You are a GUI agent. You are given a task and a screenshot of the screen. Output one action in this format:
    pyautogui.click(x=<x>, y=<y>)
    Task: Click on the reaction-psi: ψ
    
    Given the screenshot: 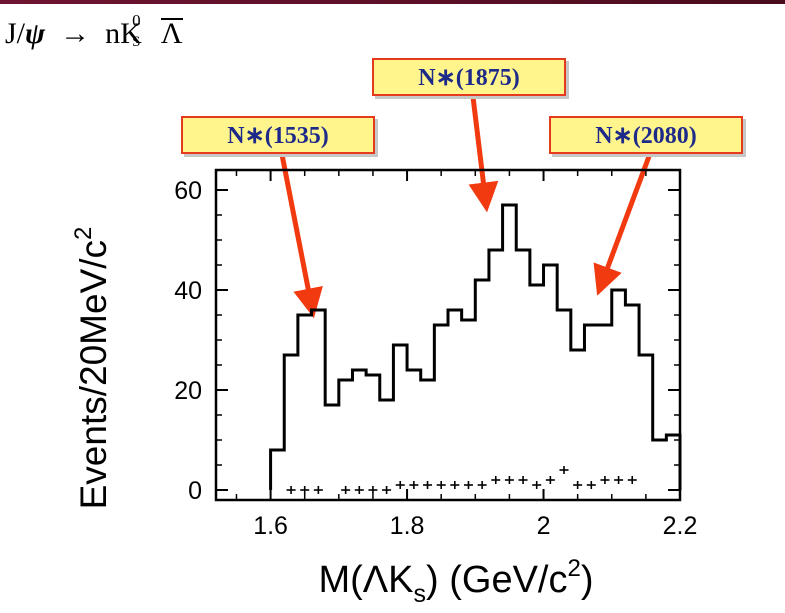 What is the action you would take?
    pyautogui.click(x=35, y=33)
    